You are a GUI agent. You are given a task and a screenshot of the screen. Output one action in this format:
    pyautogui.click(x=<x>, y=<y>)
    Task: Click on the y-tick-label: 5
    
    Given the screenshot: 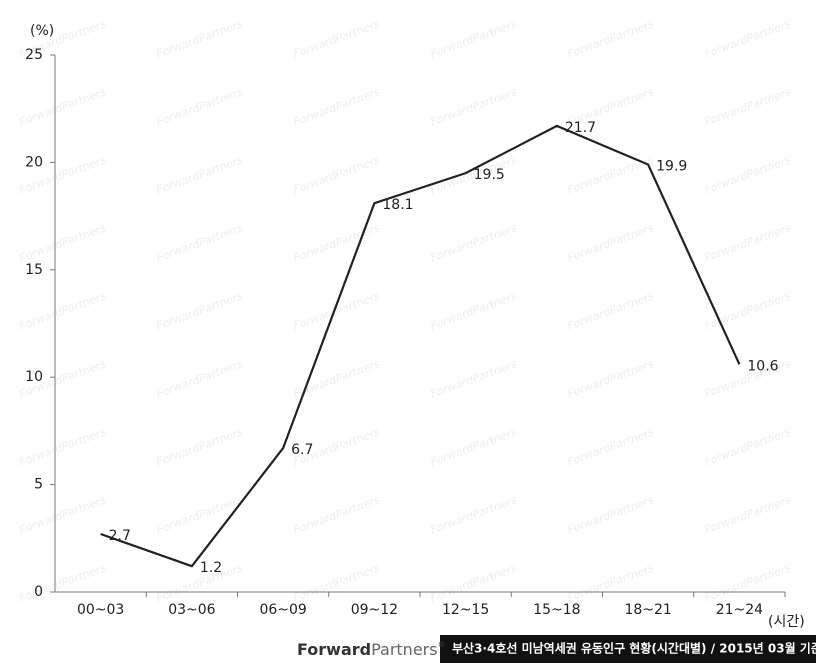 What is the action you would take?
    pyautogui.click(x=38, y=485)
    